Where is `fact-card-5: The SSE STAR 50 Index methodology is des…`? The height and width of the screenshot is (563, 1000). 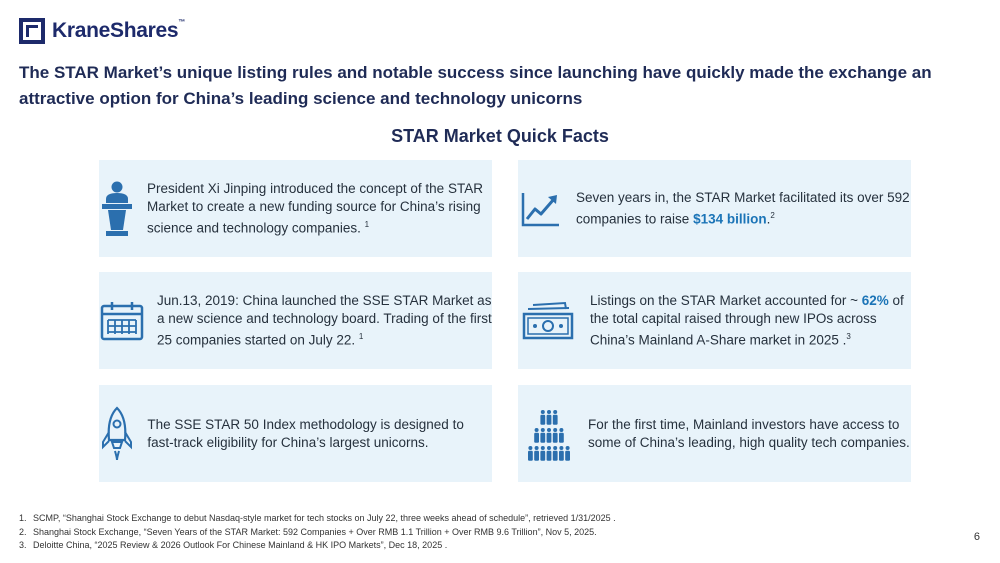
fact-card-5: The SSE STAR 50 Index methodology is des… is located at coordinates (295, 433).